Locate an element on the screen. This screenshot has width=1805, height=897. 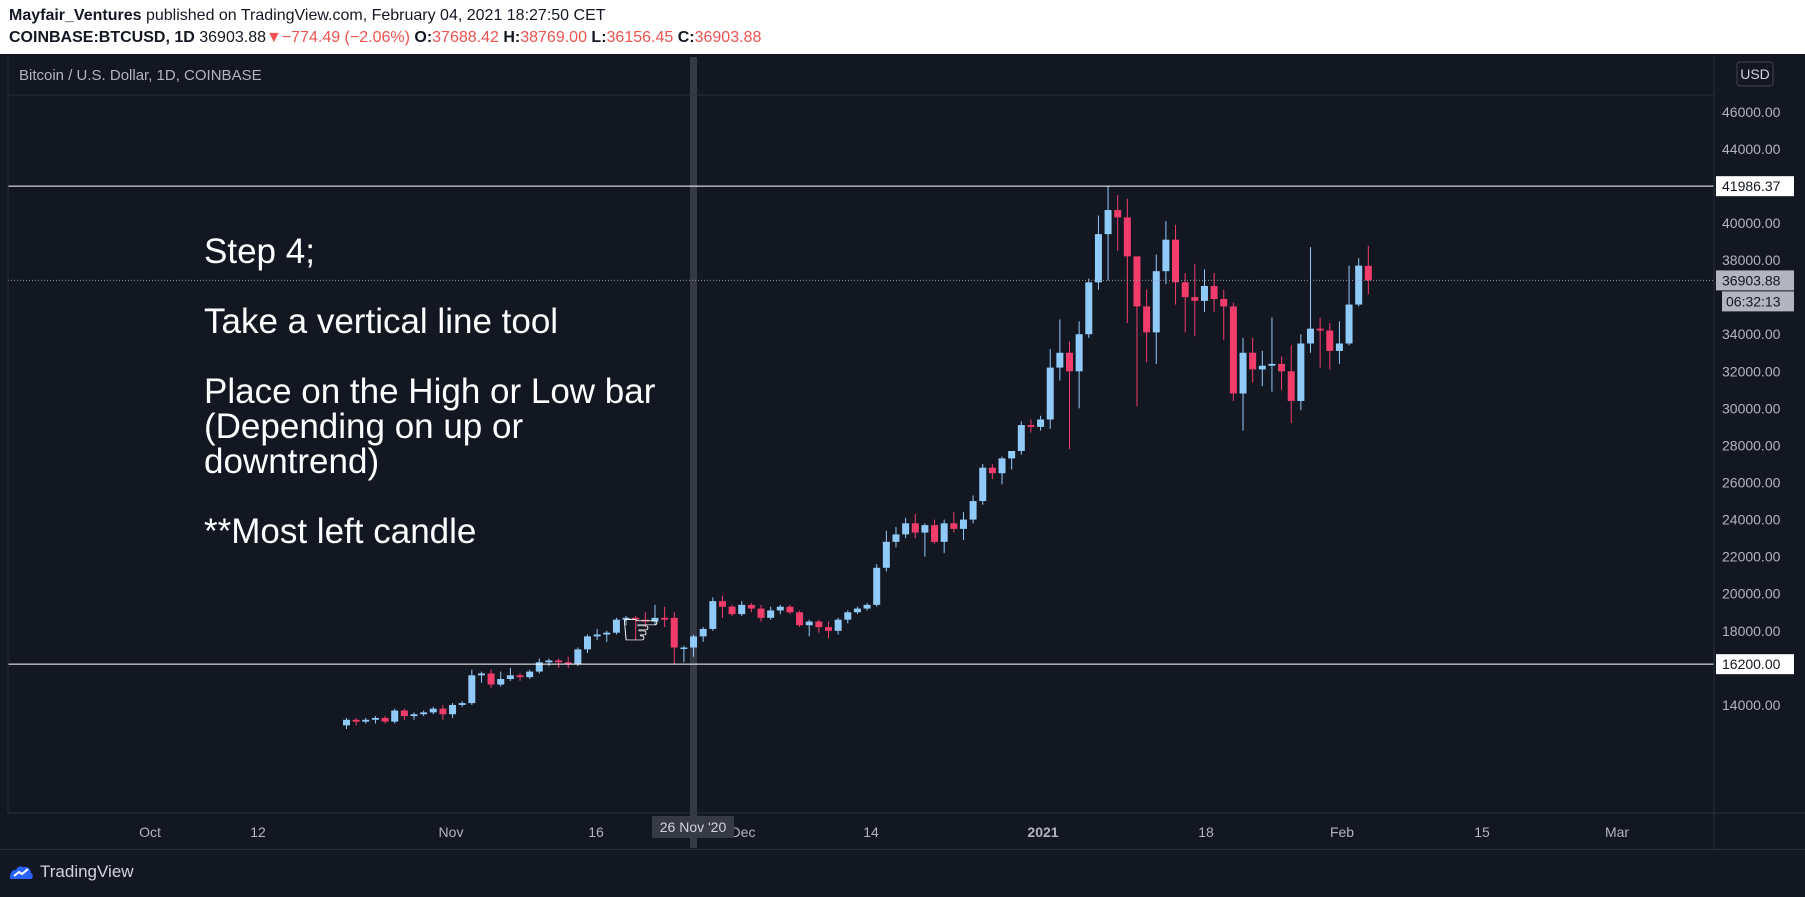
footer-brand: TradingView is located at coordinates (87, 871).